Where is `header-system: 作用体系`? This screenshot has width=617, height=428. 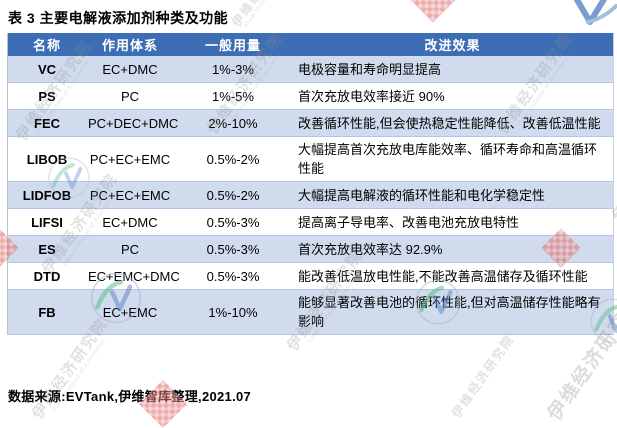
header-system: 作用体系 is located at coordinates (129, 45).